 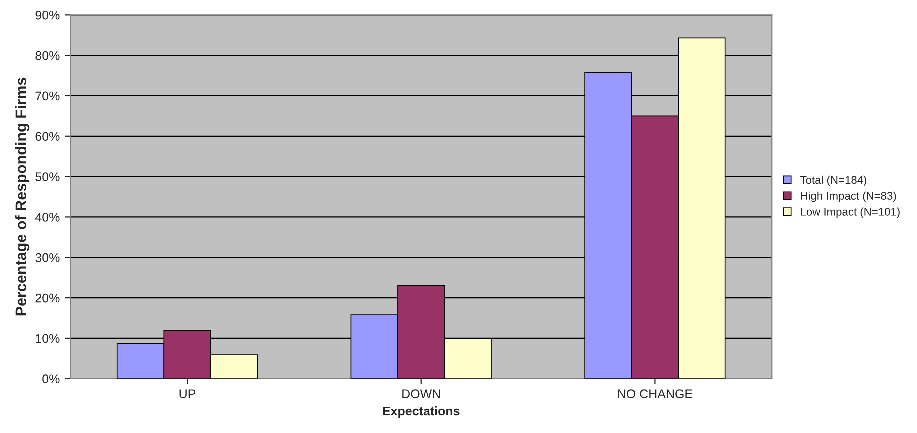 What do you see at coordinates (51, 379) in the screenshot?
I see `y-tick-label: 0%` at bounding box center [51, 379].